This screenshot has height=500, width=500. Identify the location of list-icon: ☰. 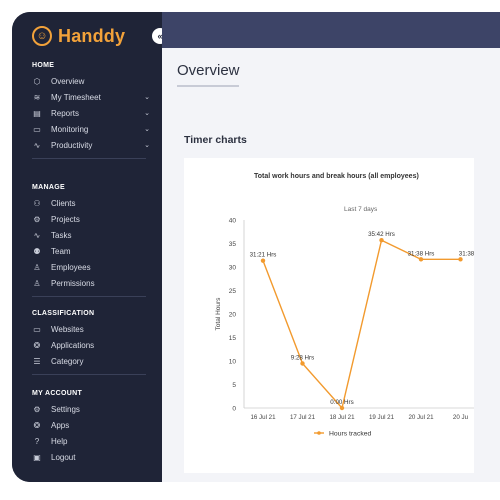
(37, 361).